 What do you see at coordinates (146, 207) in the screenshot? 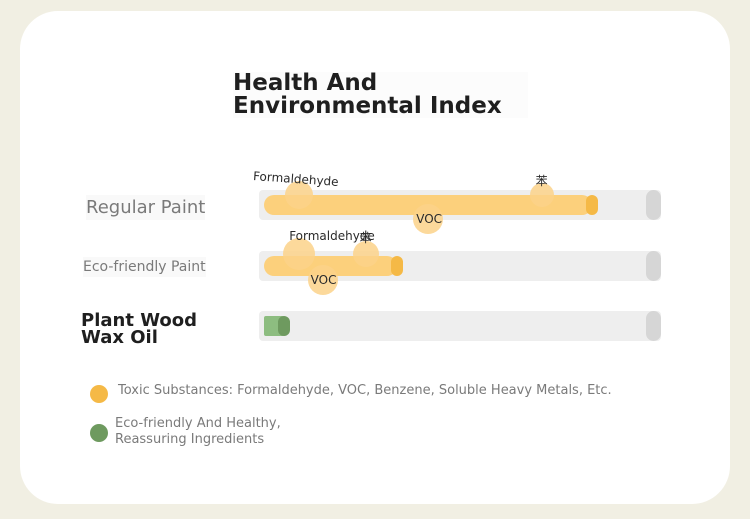
I see `category-label-regular-paint: Regular Paint` at bounding box center [146, 207].